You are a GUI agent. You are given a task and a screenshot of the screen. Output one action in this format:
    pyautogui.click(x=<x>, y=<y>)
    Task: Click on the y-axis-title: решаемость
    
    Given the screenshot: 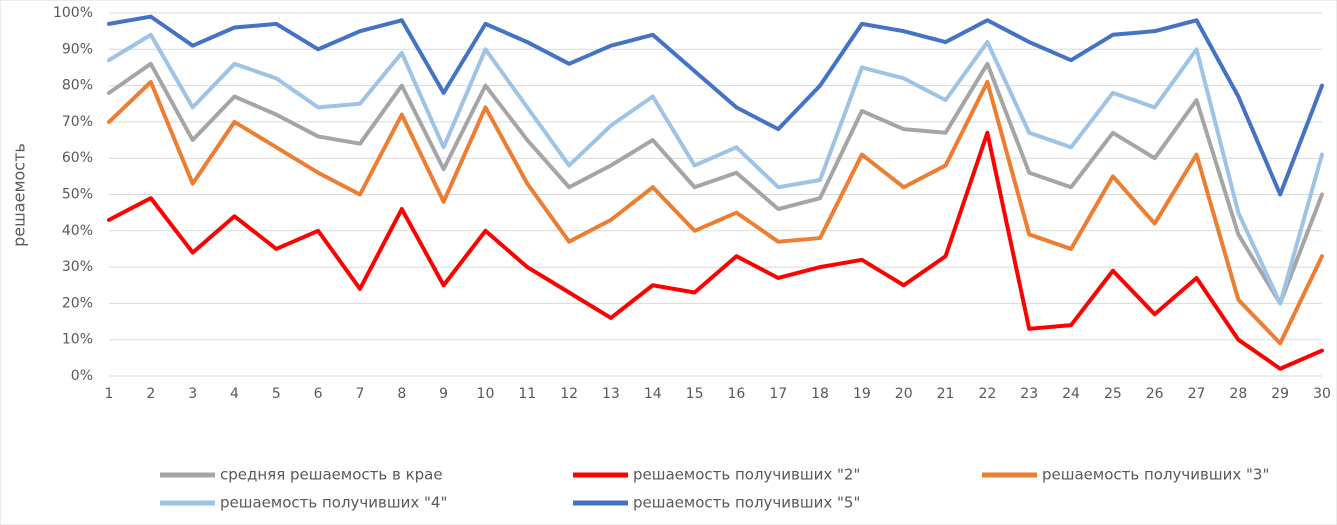 What is the action you would take?
    pyautogui.click(x=19, y=195)
    